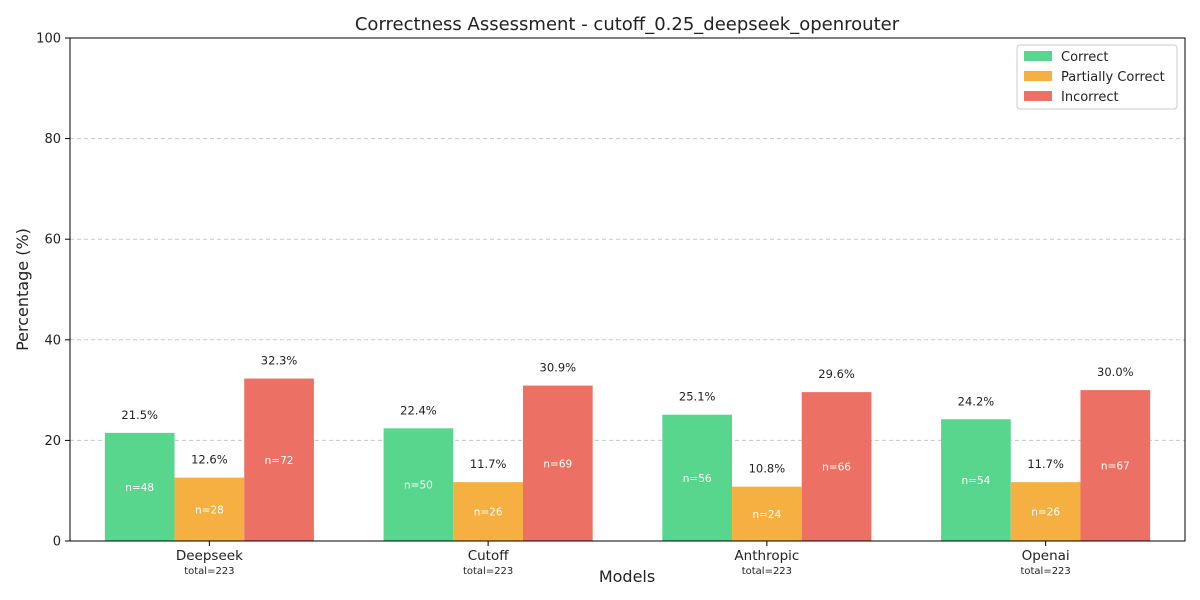 The height and width of the screenshot is (600, 1200). I want to click on x-tick-label: Deepseek, so click(209, 556).